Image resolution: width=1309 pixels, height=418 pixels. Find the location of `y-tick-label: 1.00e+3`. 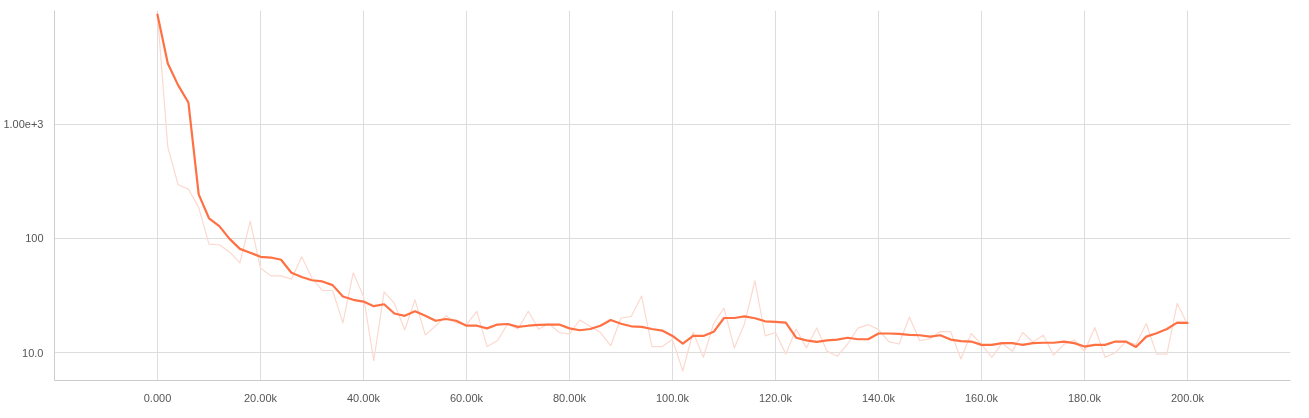

y-tick-label: 1.00e+3 is located at coordinates (23, 124).